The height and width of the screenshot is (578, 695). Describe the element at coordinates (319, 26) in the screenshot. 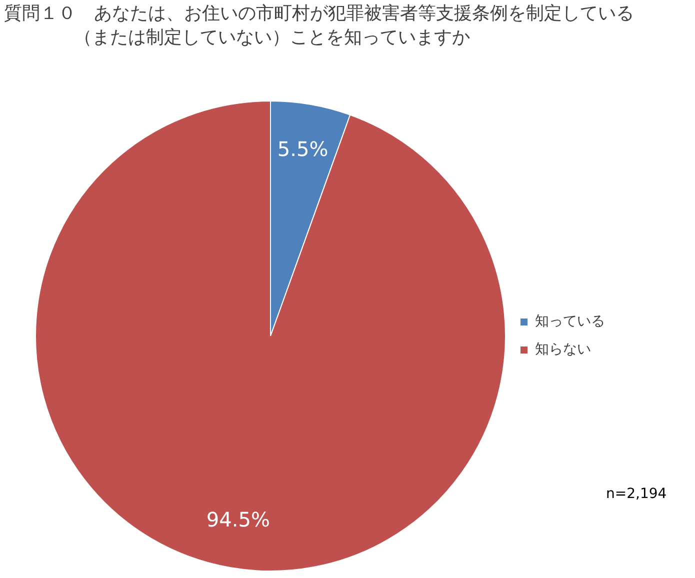

I see `chart-title: 質問１０ あなたは、お住いの市町村が犯罪被害者等支援条例を制定している（または制定していない）ことを知っていますか` at that location.